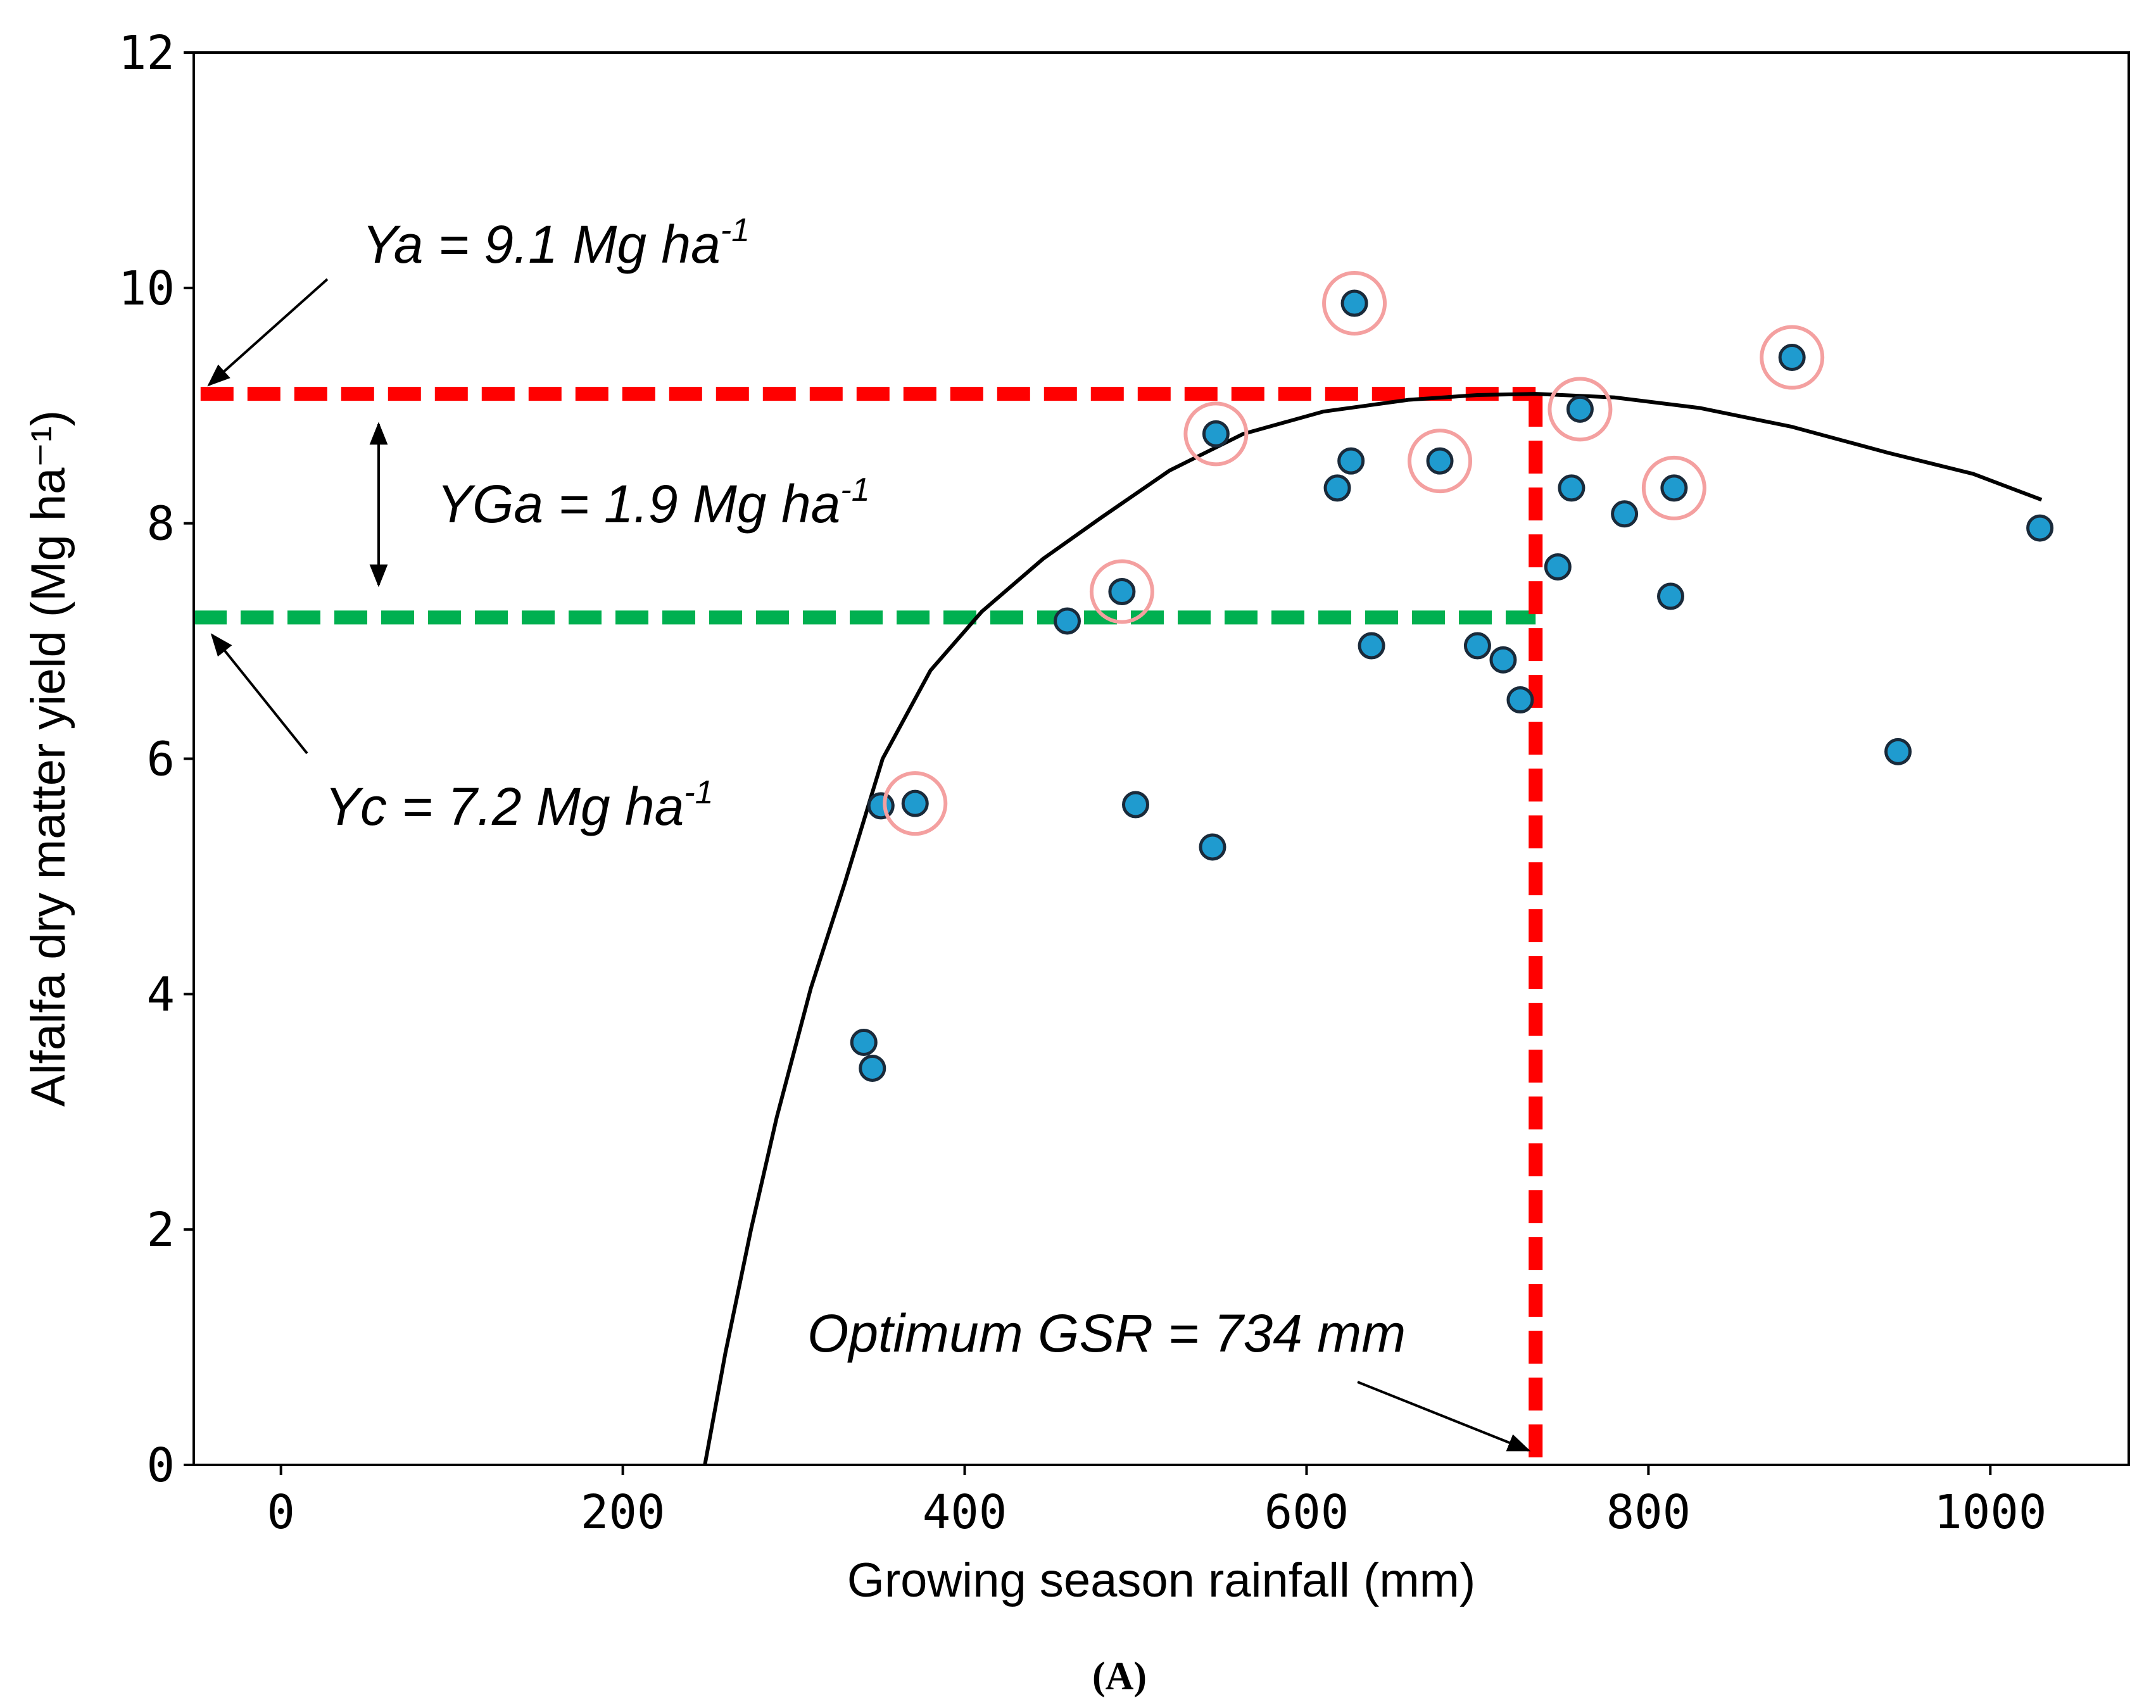 This screenshot has width=2156, height=1708. What do you see at coordinates (160, 759) in the screenshot?
I see `y-tick-label: 6` at bounding box center [160, 759].